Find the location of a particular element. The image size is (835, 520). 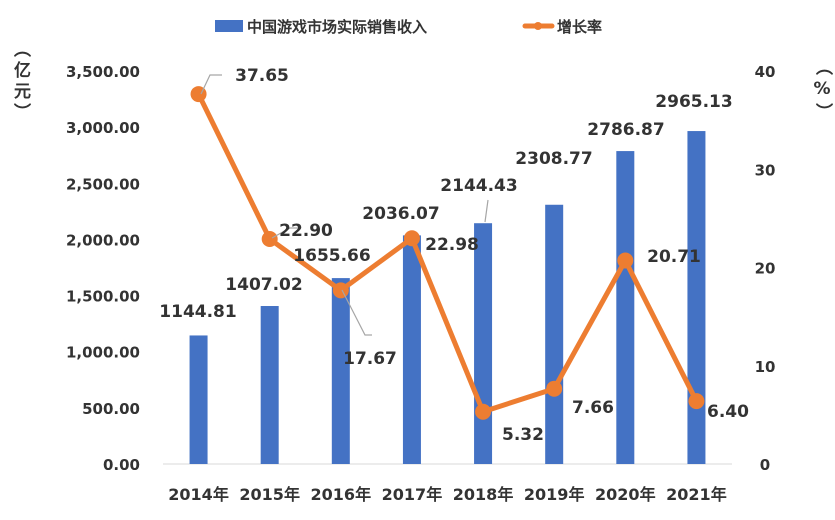

x-tick-label: 2015年 is located at coordinates (269, 494).